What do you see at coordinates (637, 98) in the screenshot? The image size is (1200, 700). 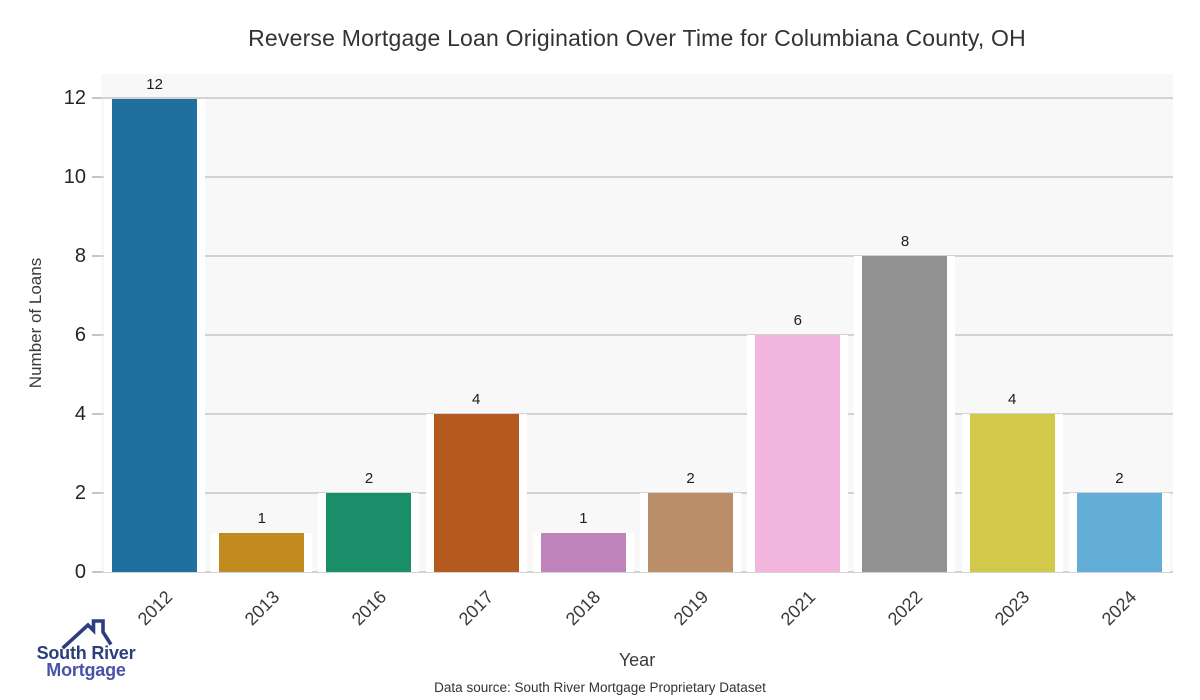 I see `gridline-y12` at bounding box center [637, 98].